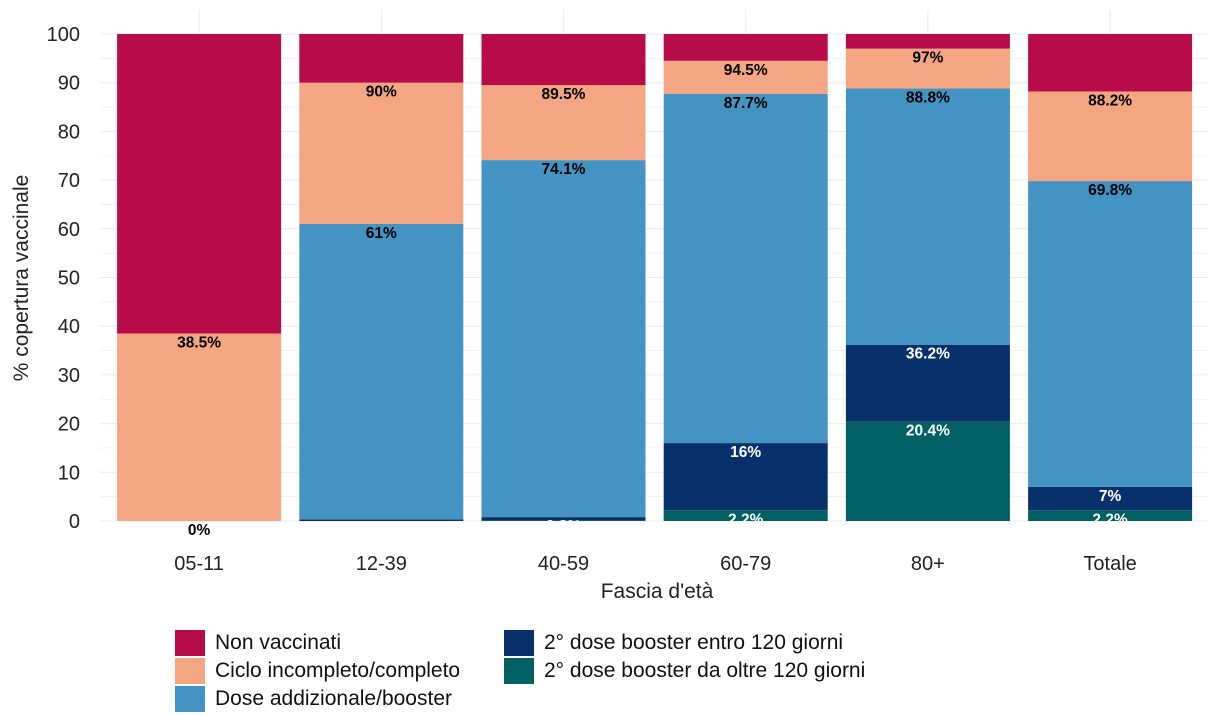 This screenshot has width=1214, height=715. I want to click on bar-data-label: 88.2%, so click(1110, 100).